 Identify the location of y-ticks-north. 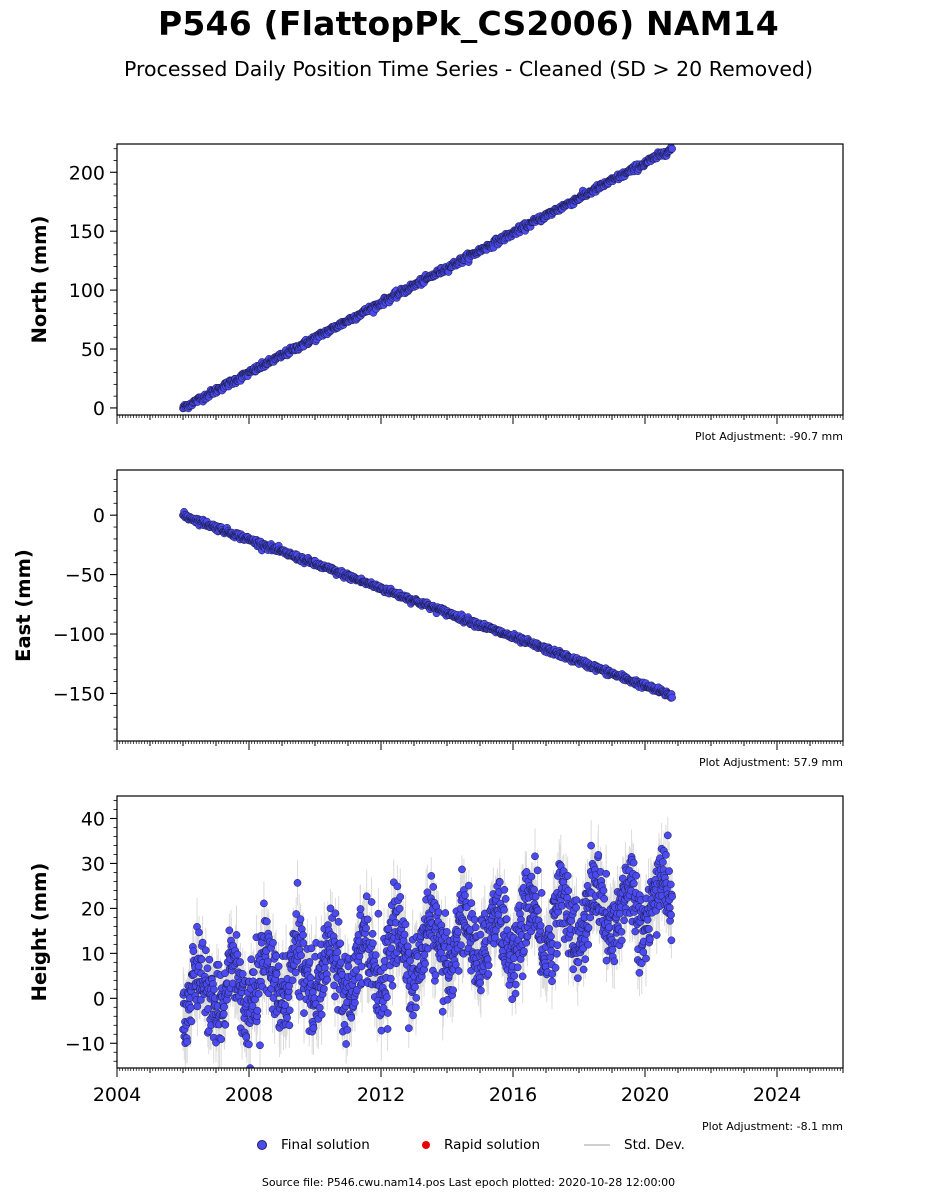
(113, 278).